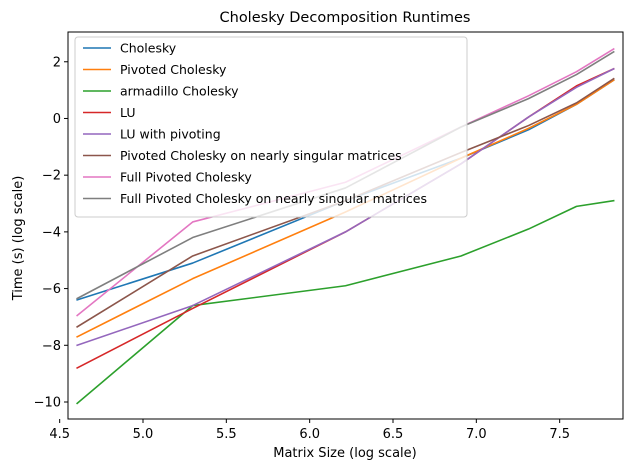 The width and height of the screenshot is (630, 470). What do you see at coordinates (148, 48) in the screenshot?
I see `legend-label-1: Cholesky` at bounding box center [148, 48].